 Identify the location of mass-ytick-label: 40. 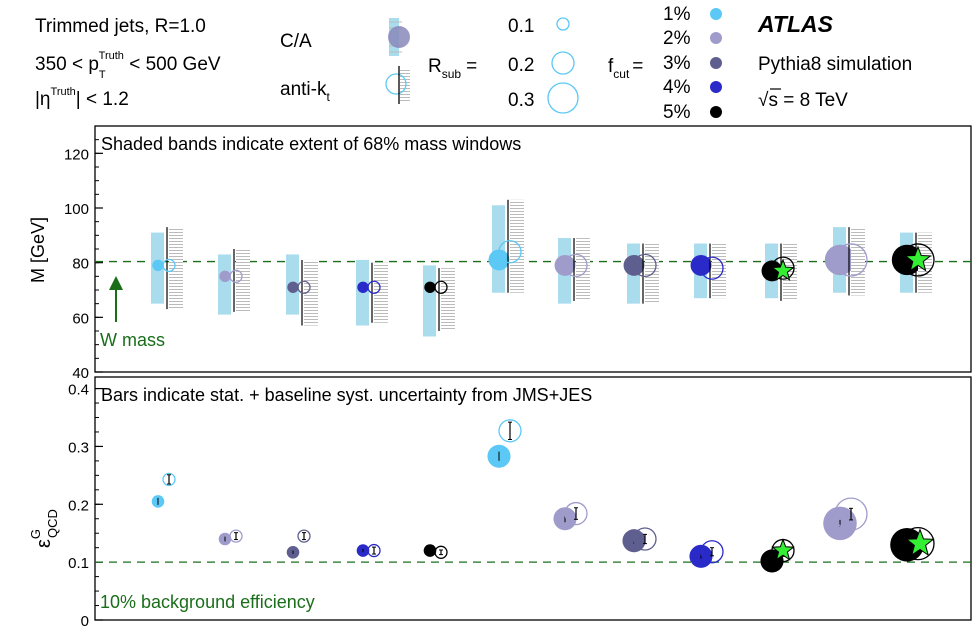
(80, 373).